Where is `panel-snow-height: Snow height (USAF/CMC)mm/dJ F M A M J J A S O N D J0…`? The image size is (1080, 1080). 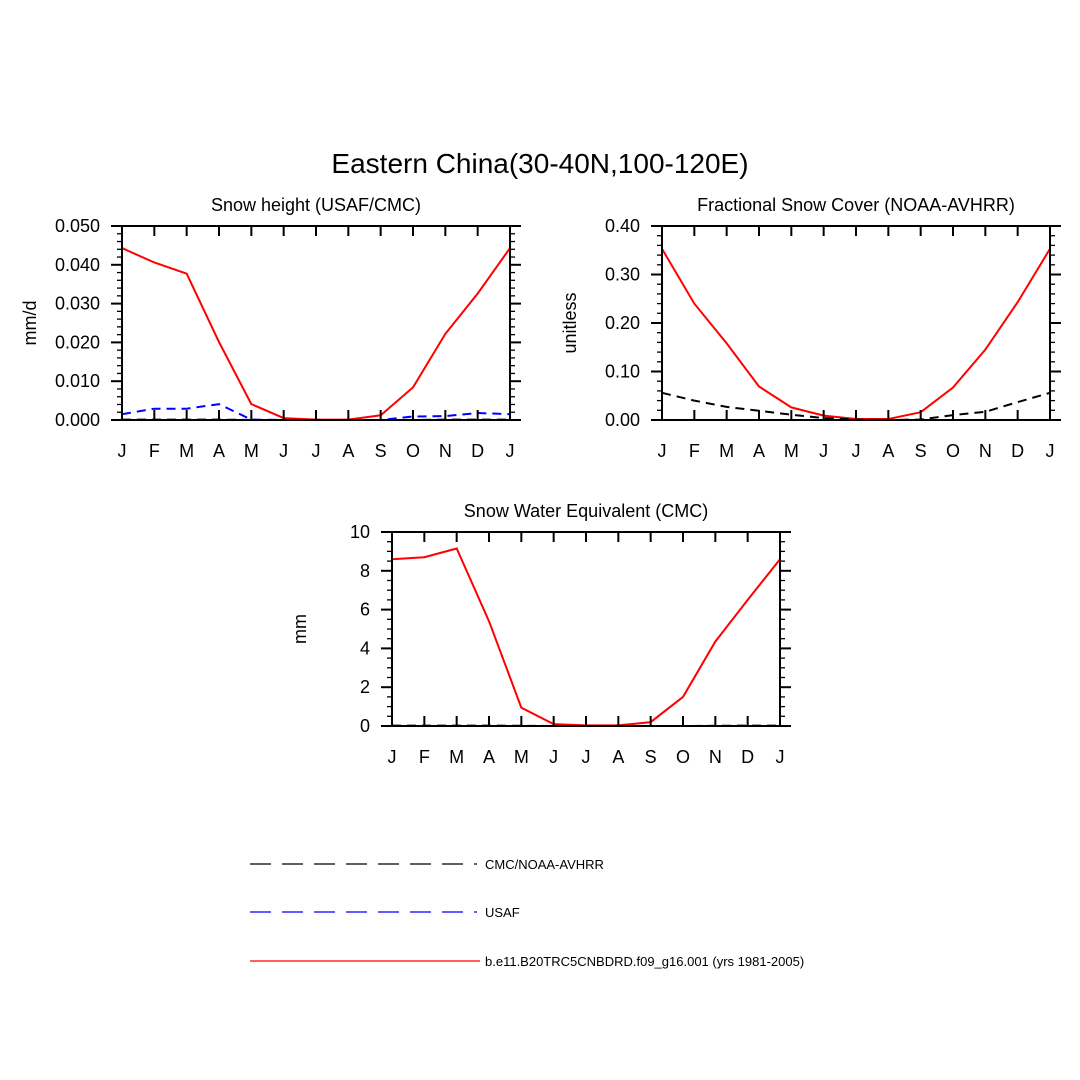
panel-snow-height: Snow height (USAF/CMC)mm/dJ F M A M J J A S O N D J0… is located at coordinates (270, 328).